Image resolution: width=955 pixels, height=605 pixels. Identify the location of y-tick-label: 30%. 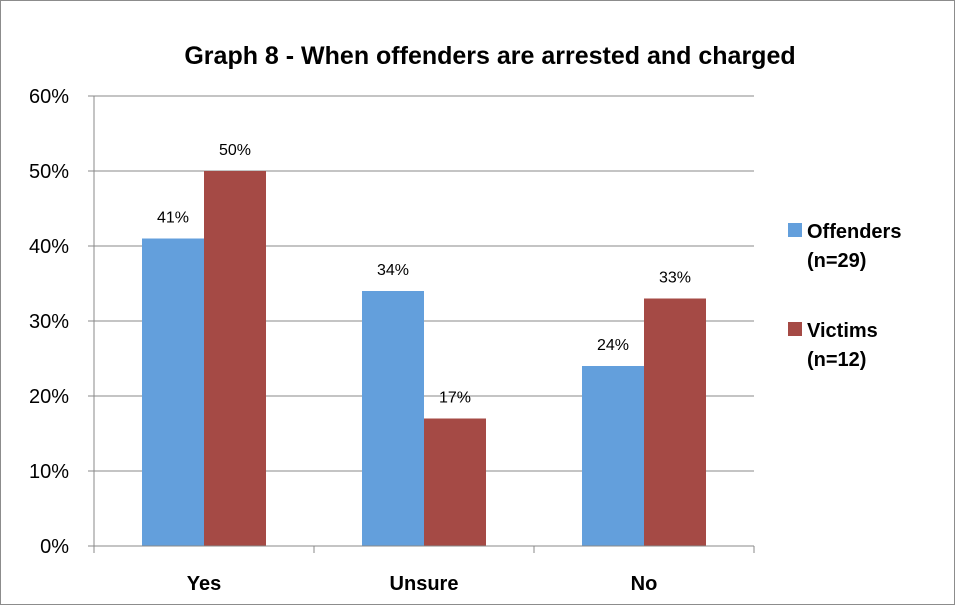
(49, 322).